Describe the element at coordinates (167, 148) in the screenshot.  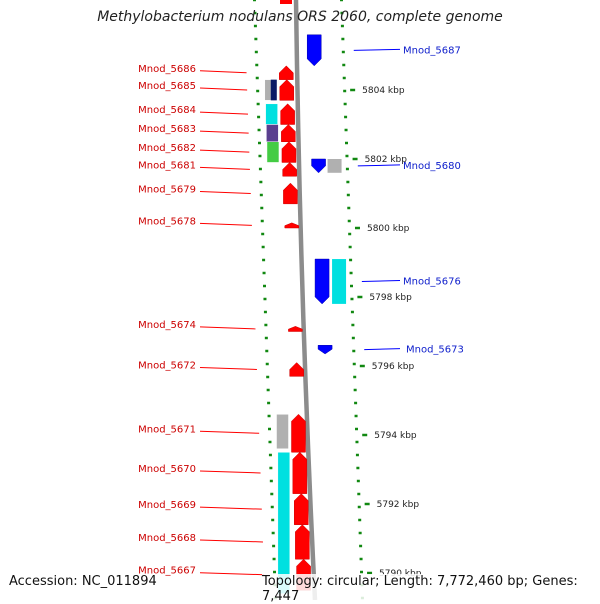
I see `gene-label-Mnod_5682: Mnod_5682` at that location.